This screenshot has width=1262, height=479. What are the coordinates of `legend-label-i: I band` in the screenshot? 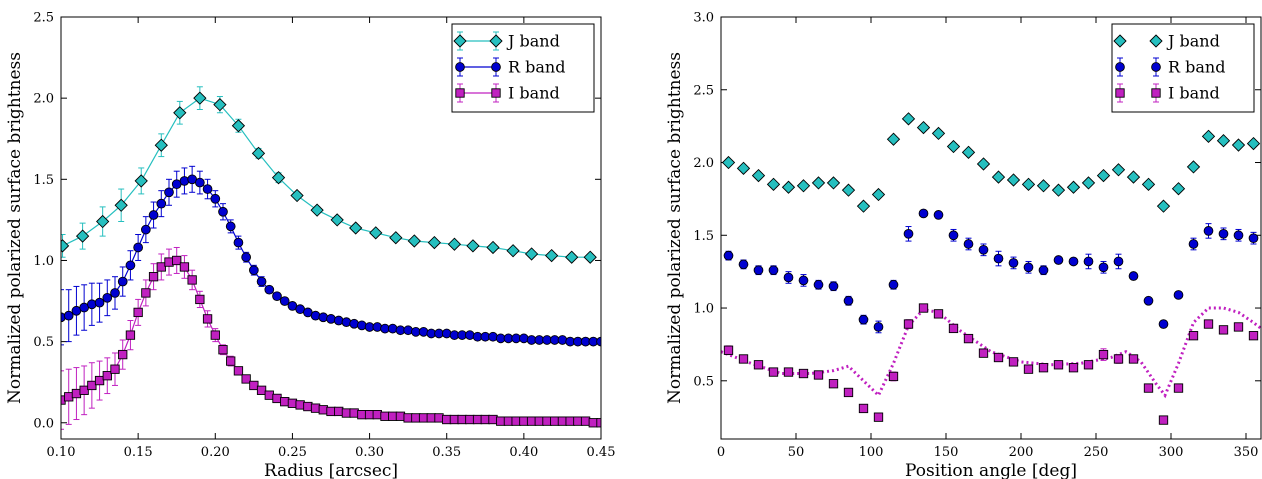 It's located at (1194, 93).